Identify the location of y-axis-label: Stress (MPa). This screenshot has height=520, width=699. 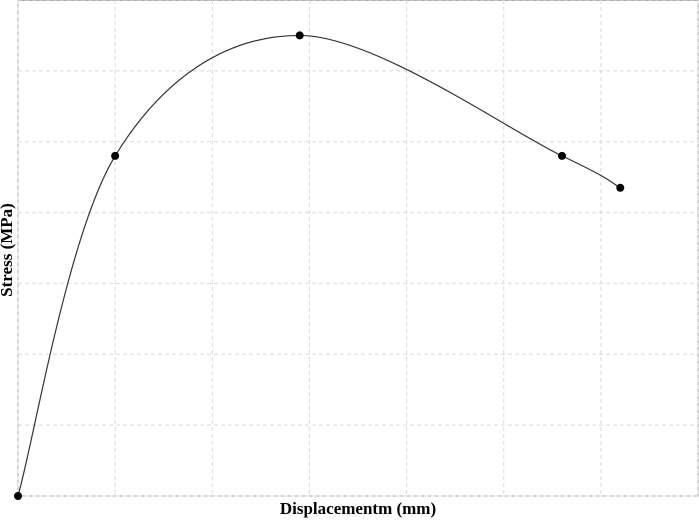
(8, 250).